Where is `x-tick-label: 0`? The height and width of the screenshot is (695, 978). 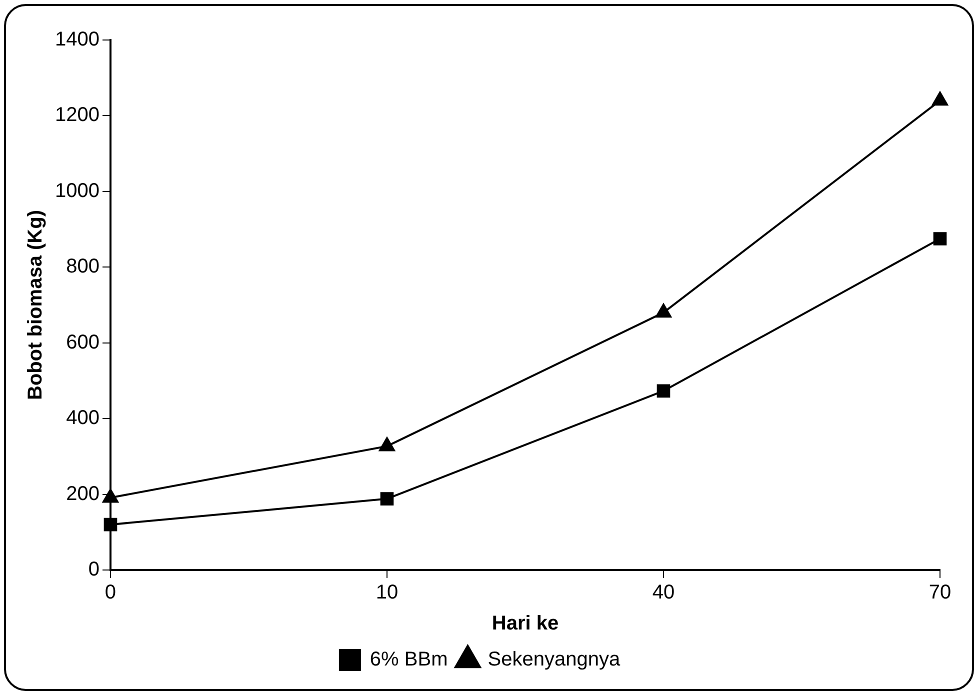 x-tick-label: 0 is located at coordinates (110, 593).